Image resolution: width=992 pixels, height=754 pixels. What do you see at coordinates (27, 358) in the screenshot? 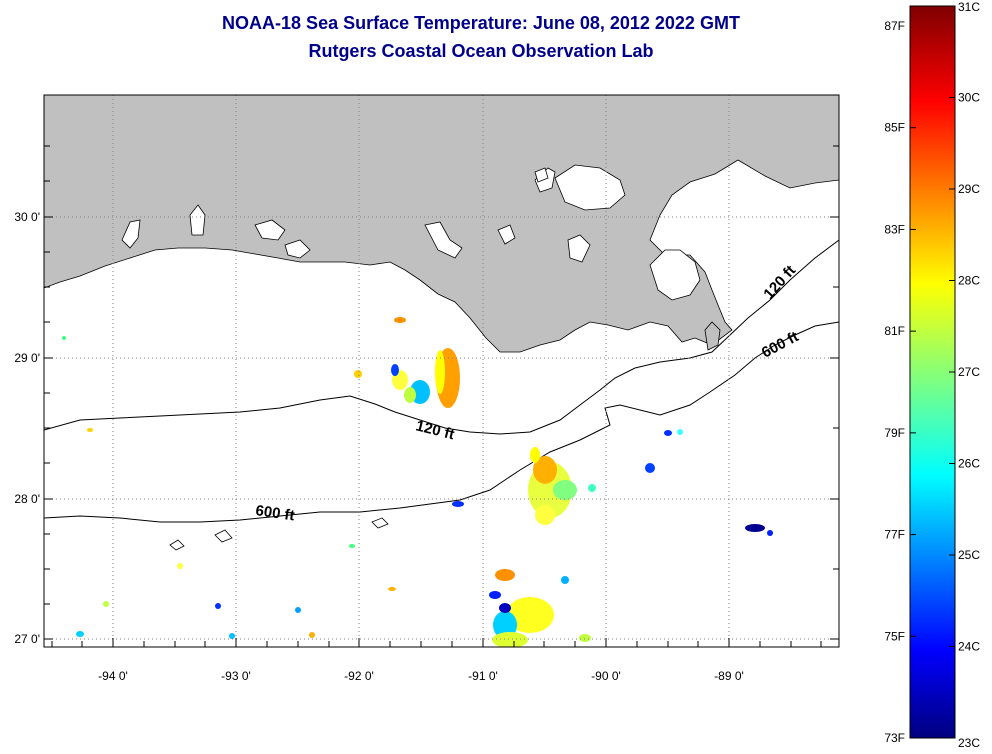
I see `lat-label-29: 29 0'` at bounding box center [27, 358].